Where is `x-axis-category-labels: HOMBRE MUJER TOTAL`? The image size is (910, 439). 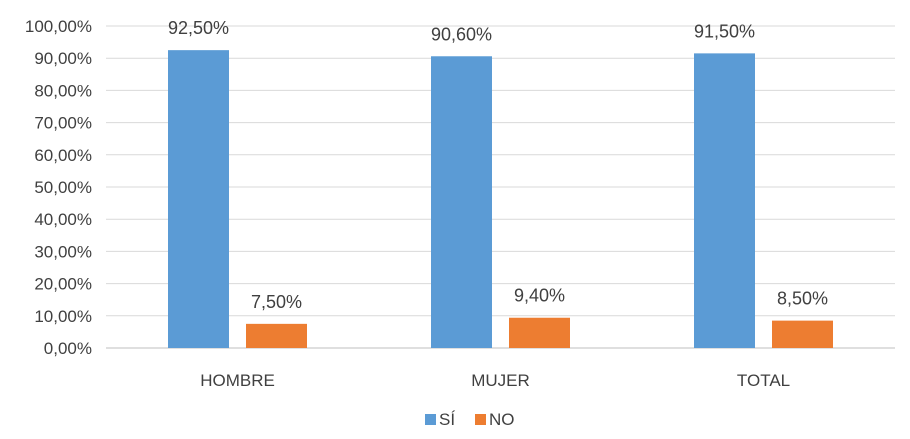
x-axis-category-labels: HOMBRE MUJER TOTAL is located at coordinates (495, 380).